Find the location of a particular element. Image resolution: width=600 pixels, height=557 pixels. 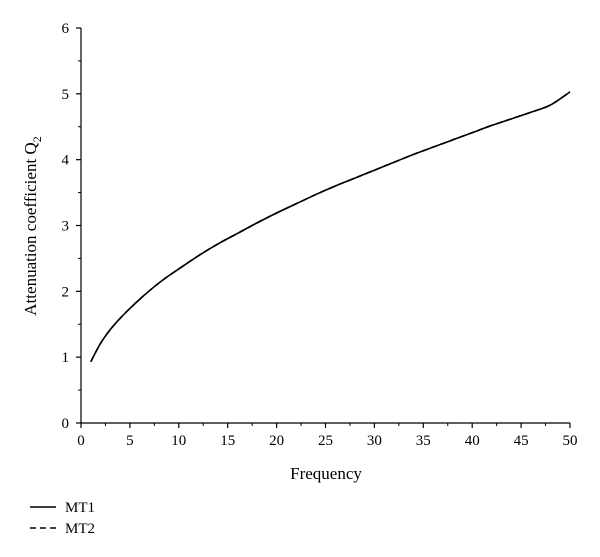

y-tick-label: 2 is located at coordinates (66, 292).